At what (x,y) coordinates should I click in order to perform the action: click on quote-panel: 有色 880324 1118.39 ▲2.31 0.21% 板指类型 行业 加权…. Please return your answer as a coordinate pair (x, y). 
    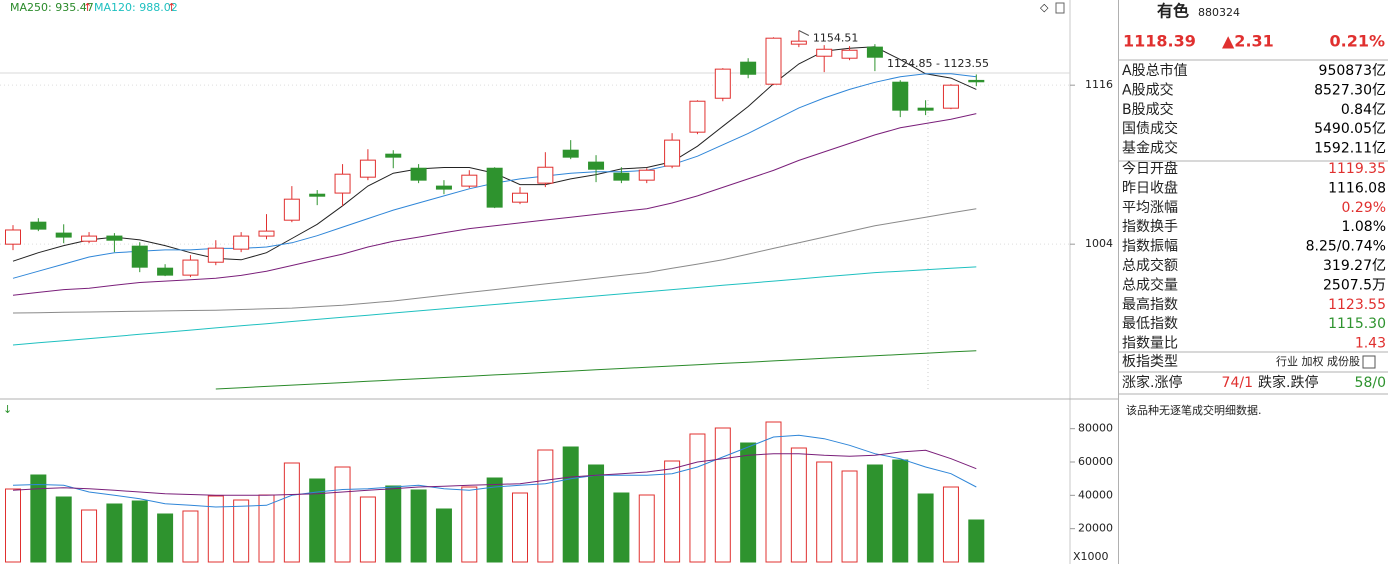
    Looking at the image, I should click on (1253, 209).